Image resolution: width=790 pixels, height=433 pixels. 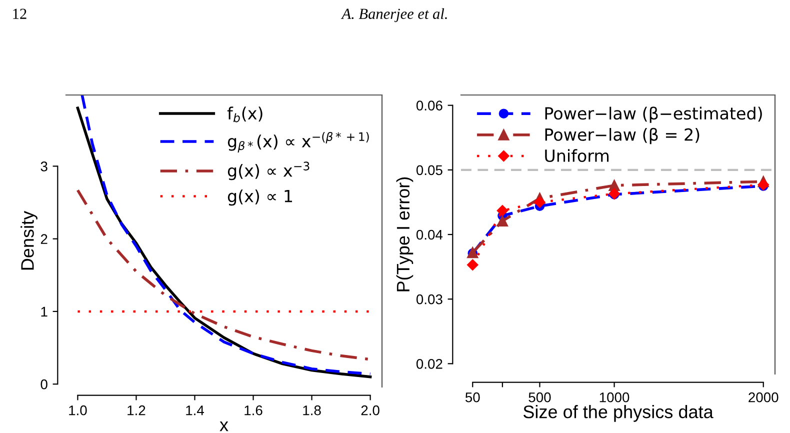 What do you see at coordinates (429, 299) in the screenshot?
I see `y-tick-label: 0.03` at bounding box center [429, 299].